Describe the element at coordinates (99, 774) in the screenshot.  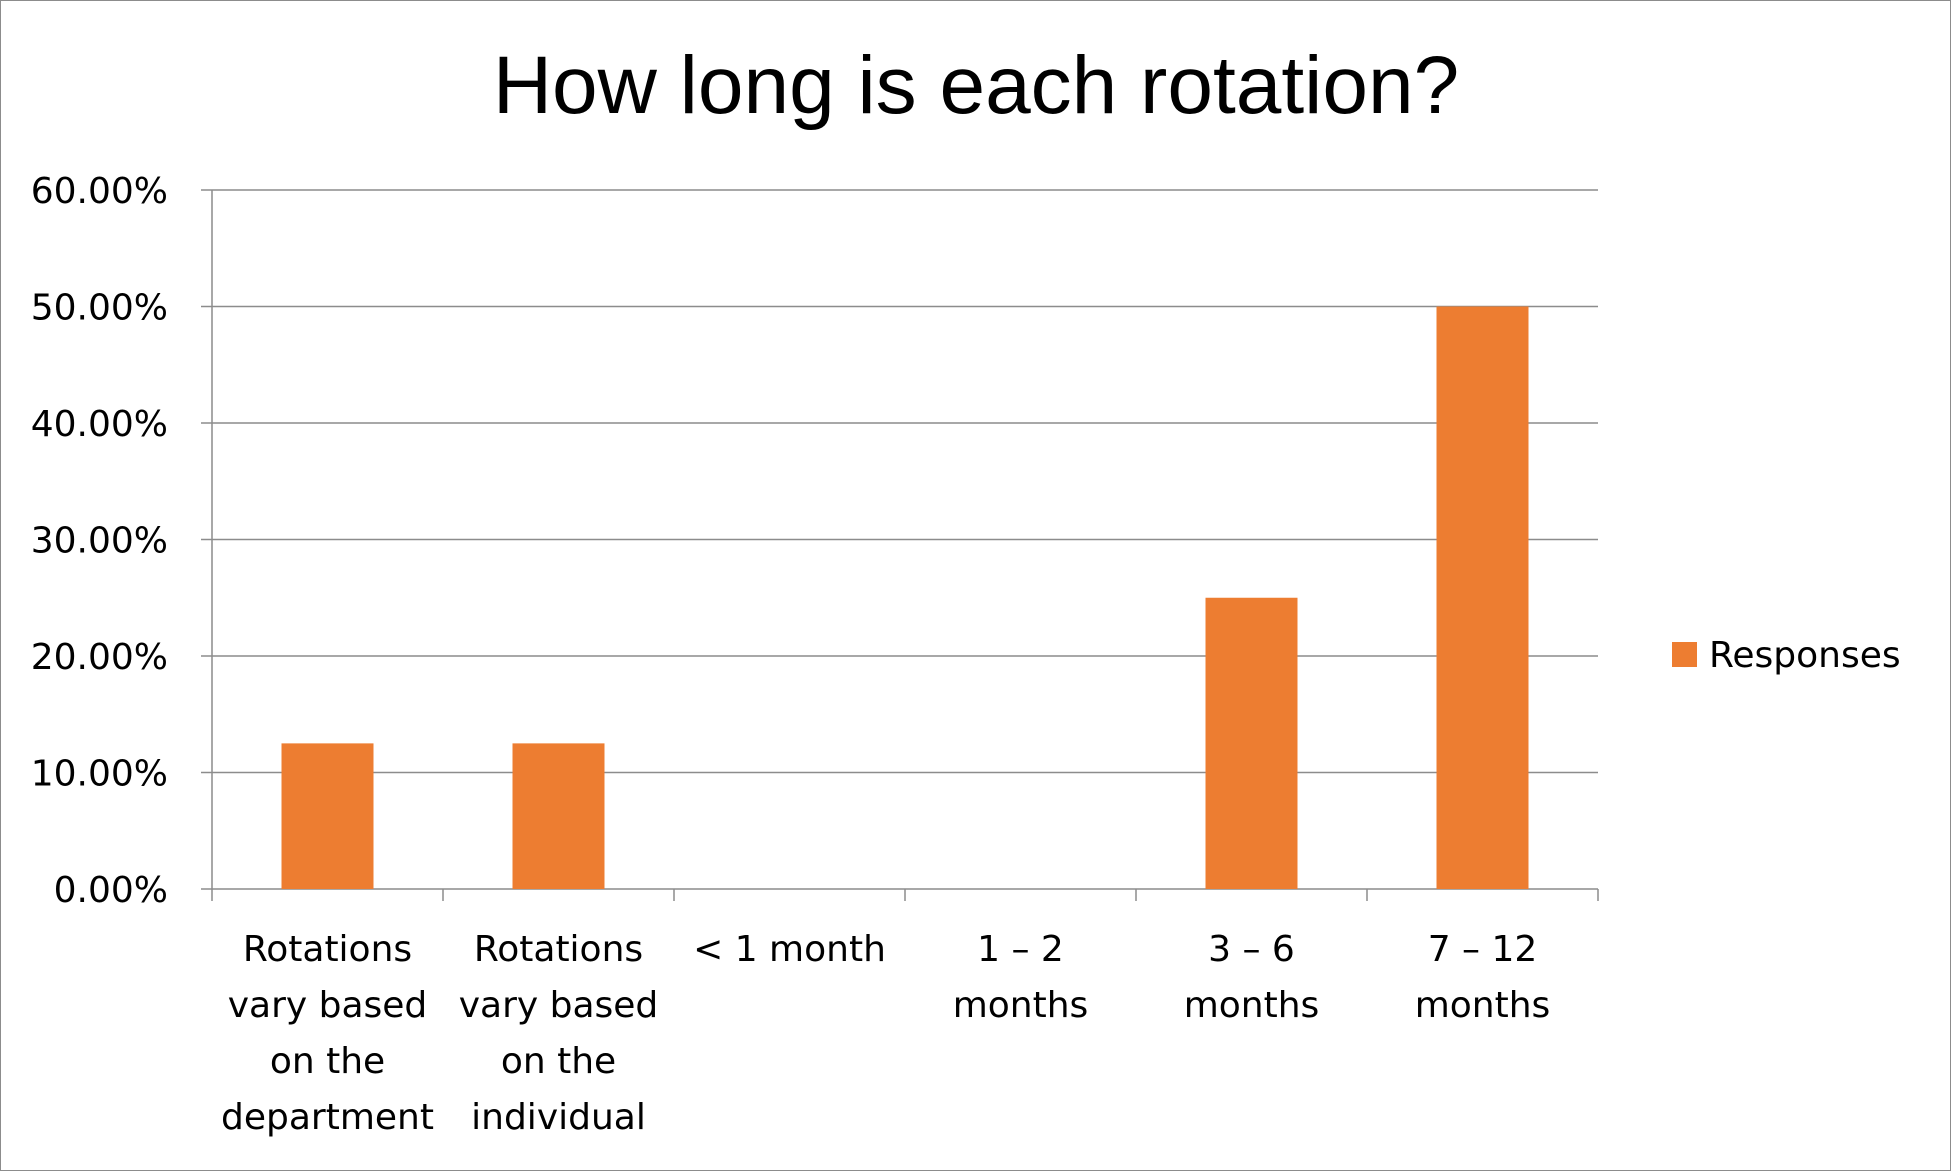
I see `y-tick-label: 10.00%` at that location.